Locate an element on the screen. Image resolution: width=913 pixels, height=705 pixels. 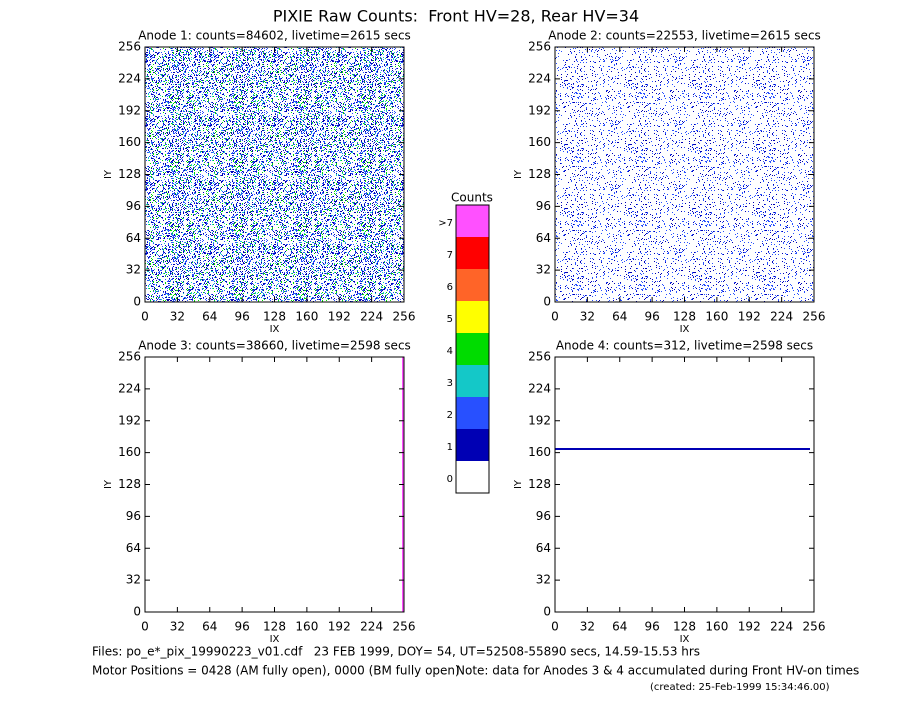
colorbar-label: 1 is located at coordinates (450, 447).